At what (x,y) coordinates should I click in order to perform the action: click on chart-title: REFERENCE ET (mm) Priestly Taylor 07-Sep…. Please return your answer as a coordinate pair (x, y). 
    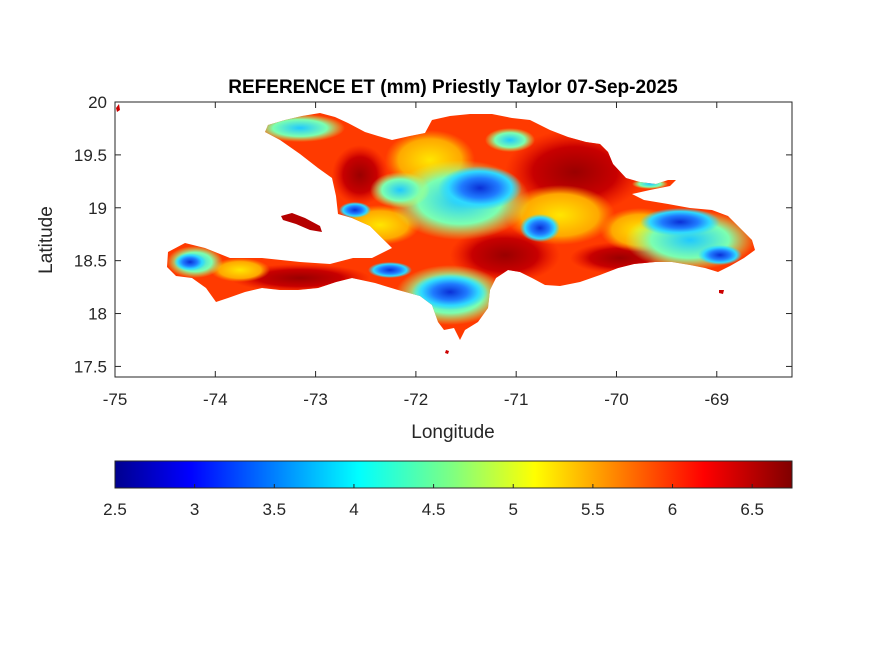
    Looking at the image, I should click on (453, 87).